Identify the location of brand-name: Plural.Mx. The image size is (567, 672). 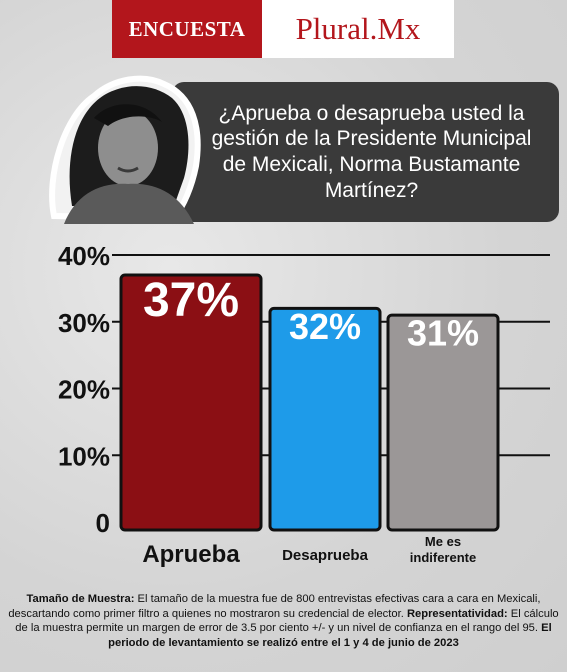
(358, 29).